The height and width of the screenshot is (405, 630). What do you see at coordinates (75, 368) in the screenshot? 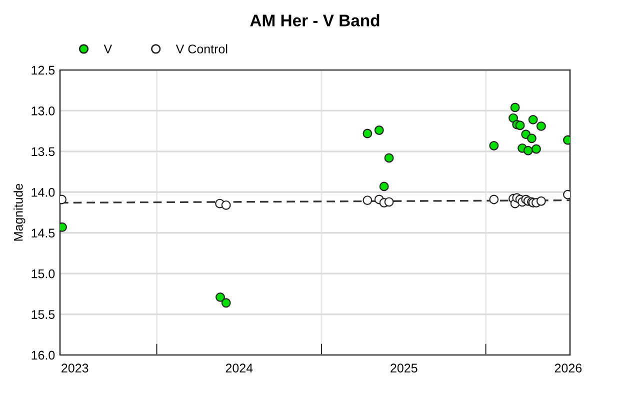
I see `x-tick-label: 2023` at bounding box center [75, 368].